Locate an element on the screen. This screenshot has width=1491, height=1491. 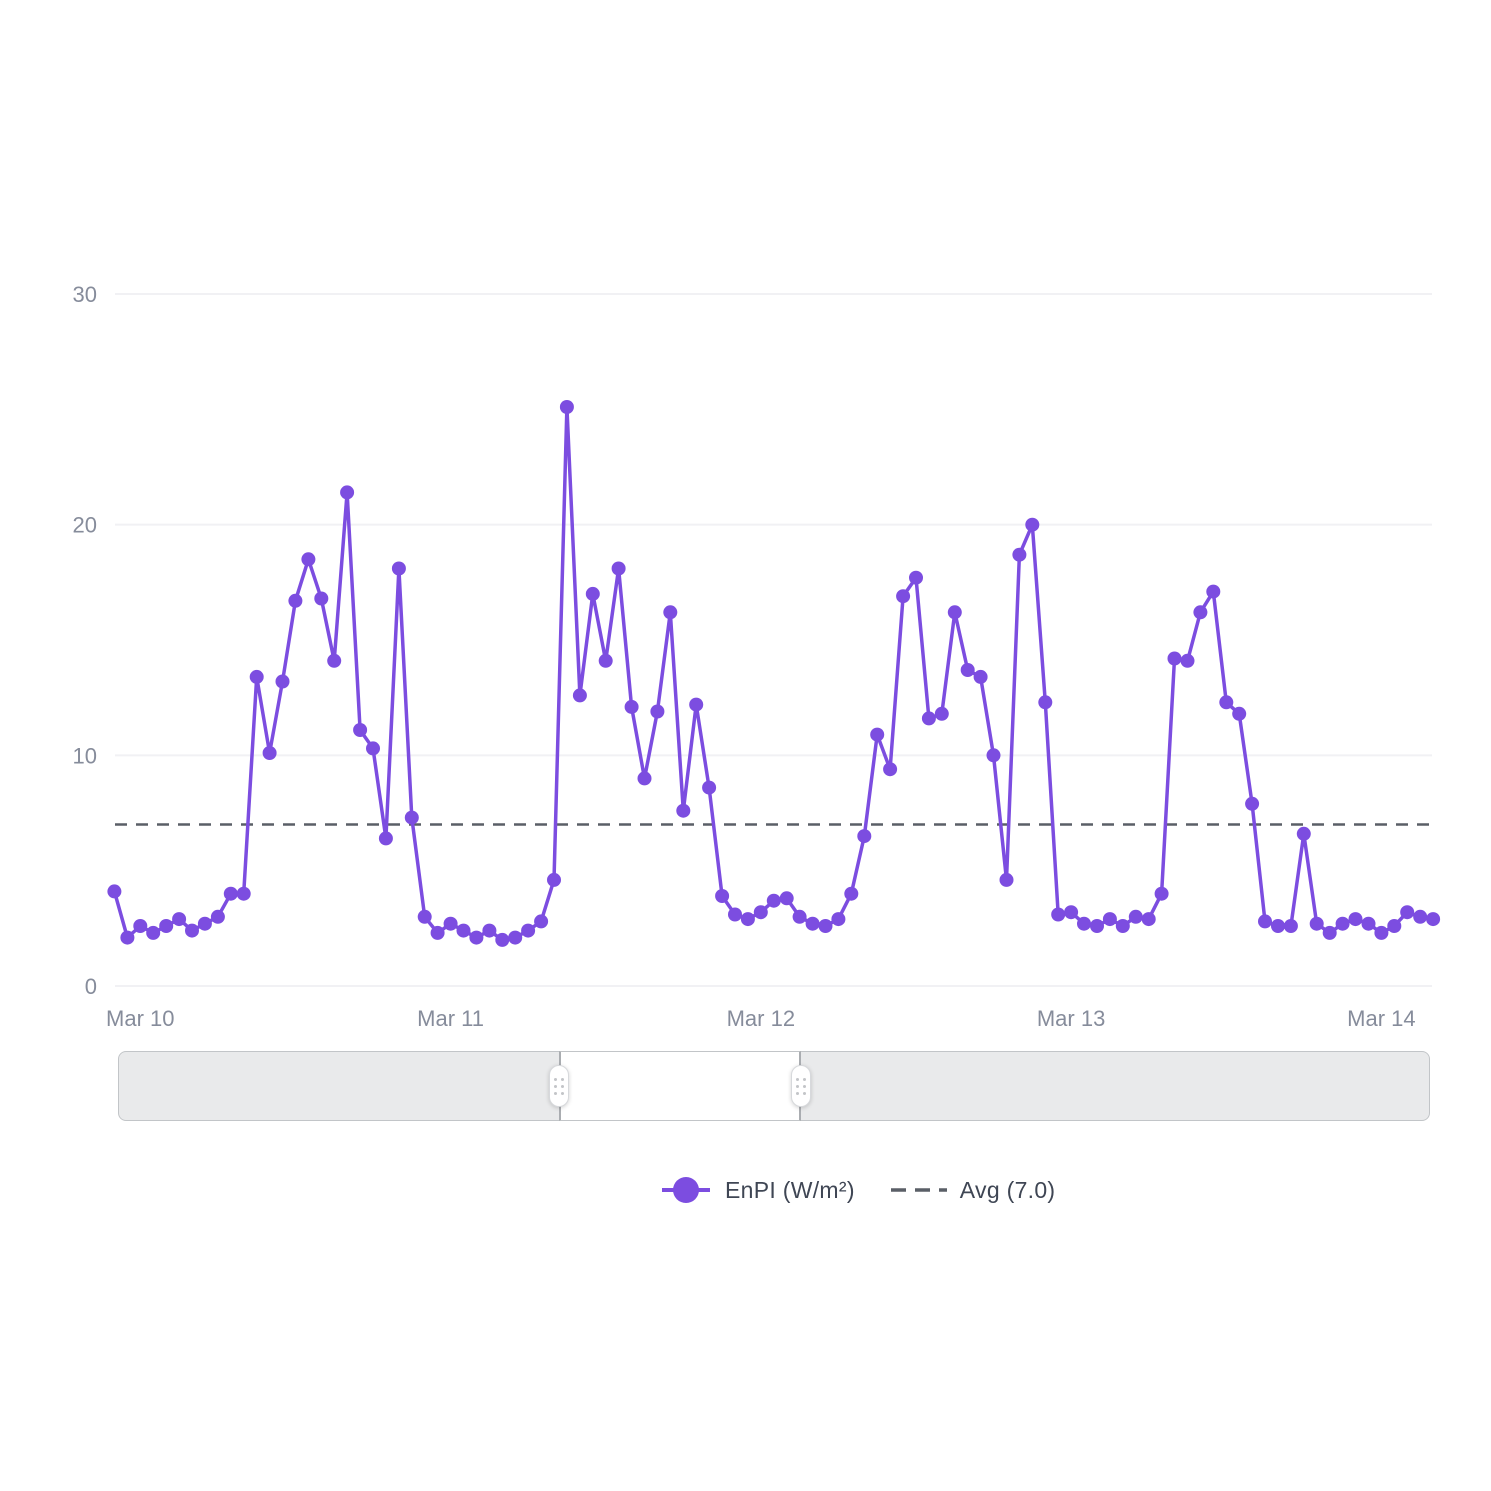
time-range-slider is located at coordinates (774, 1086).